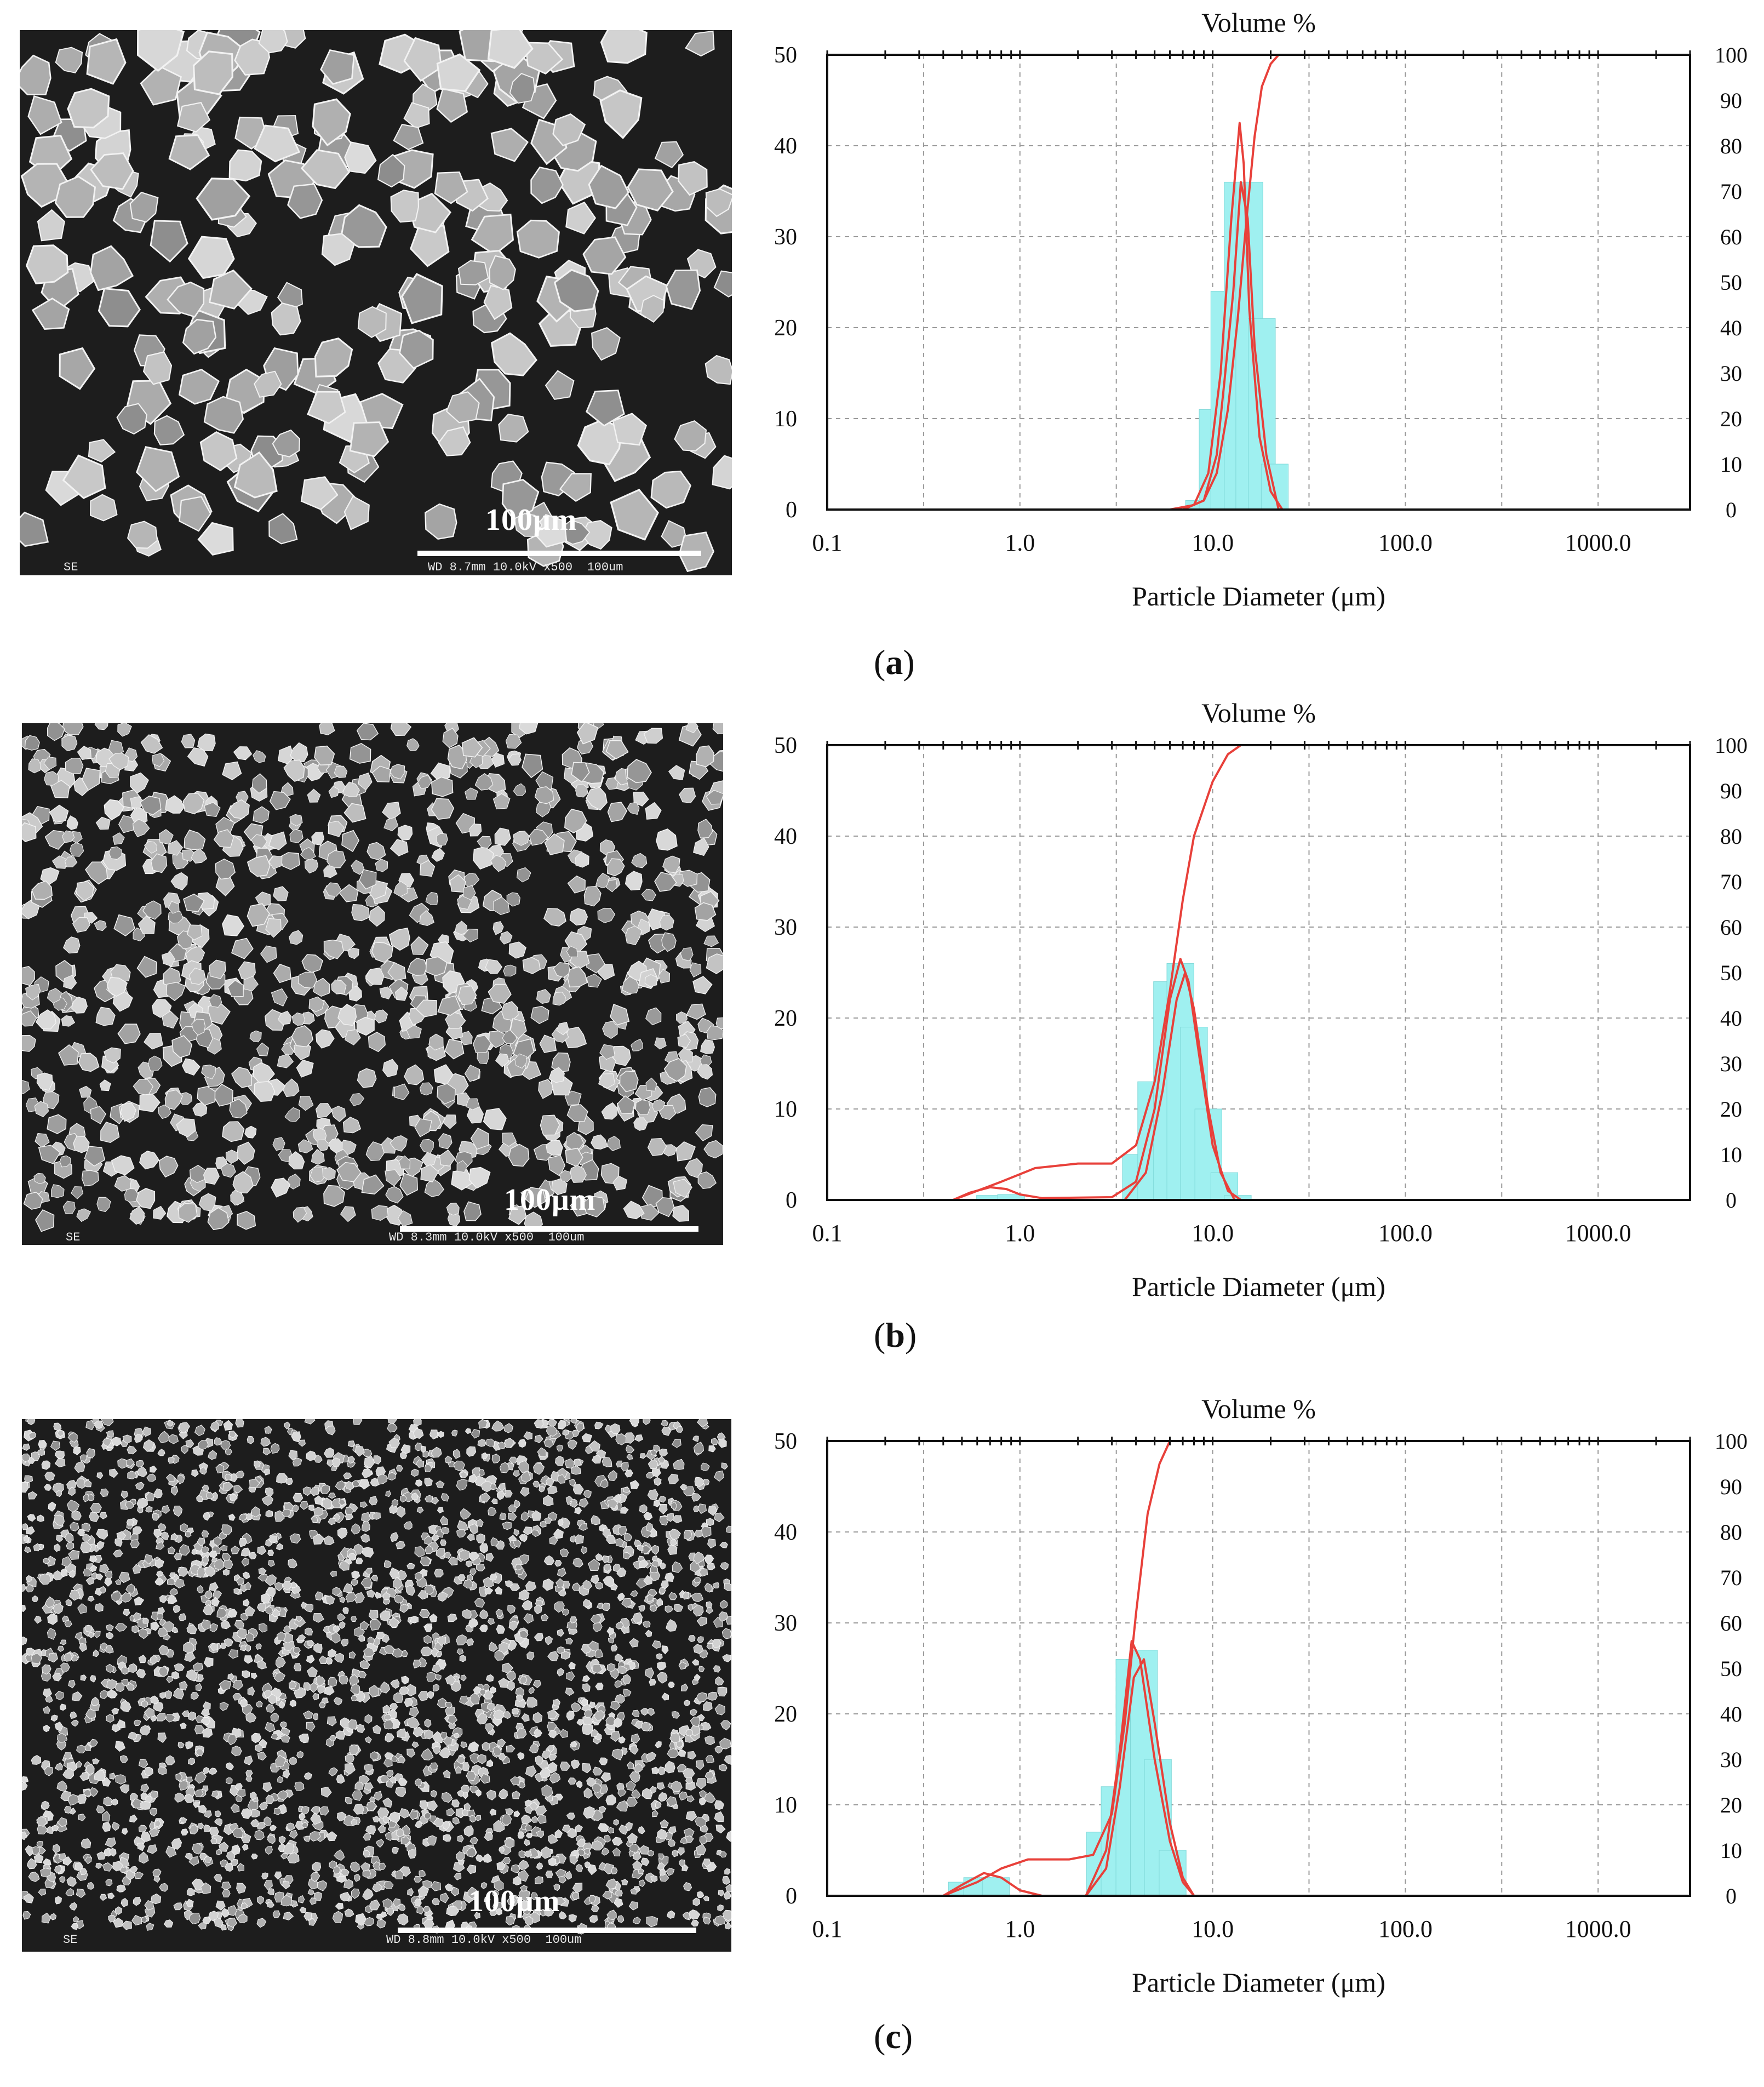 The width and height of the screenshot is (1764, 2087). What do you see at coordinates (1731, 1109) in the screenshot?
I see `y-tick-label-right: 20` at bounding box center [1731, 1109].